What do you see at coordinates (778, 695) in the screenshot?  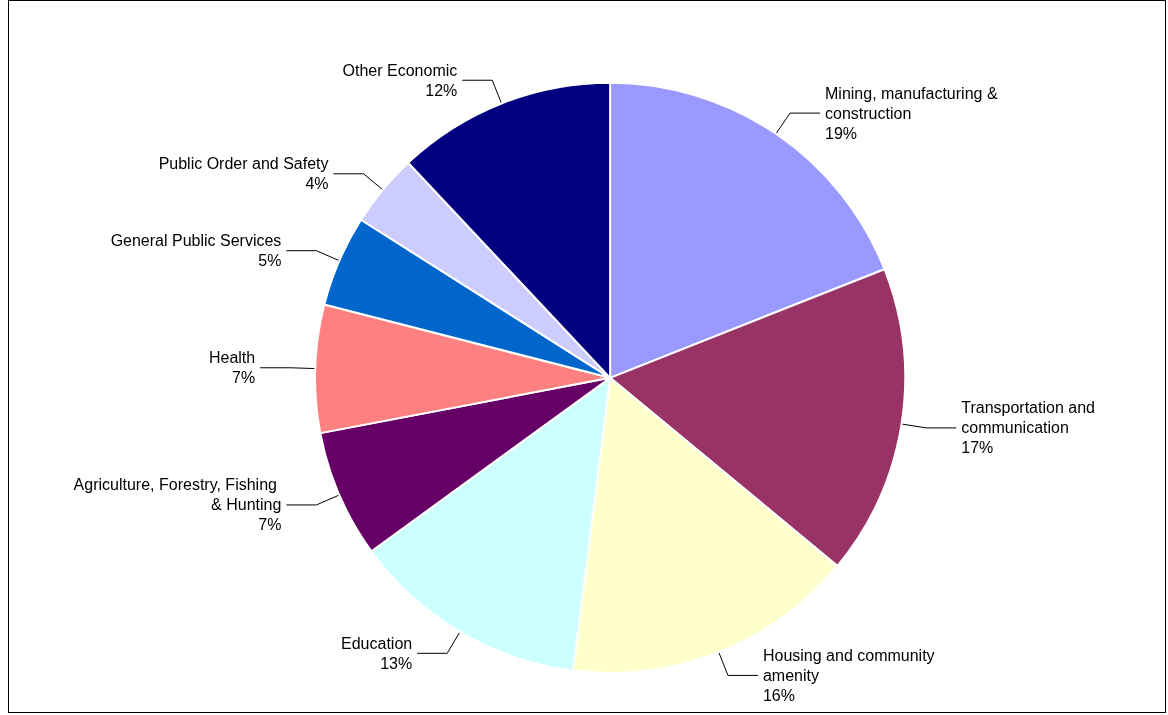 I see `data-label: 16%` at bounding box center [778, 695].